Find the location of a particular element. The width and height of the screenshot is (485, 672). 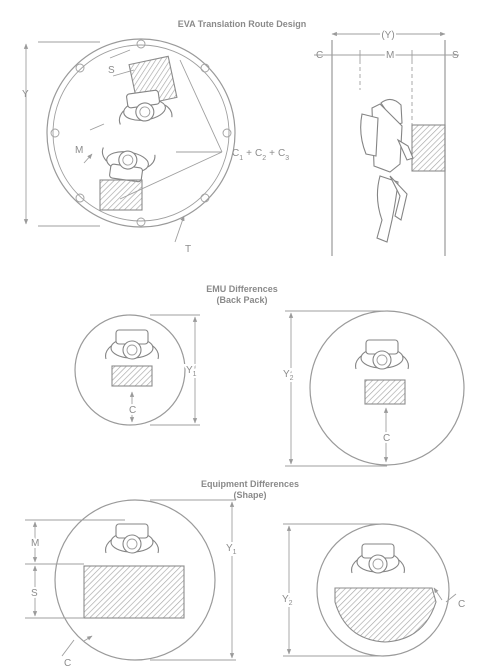

label-y2-emu: Y2 is located at coordinates (288, 375).